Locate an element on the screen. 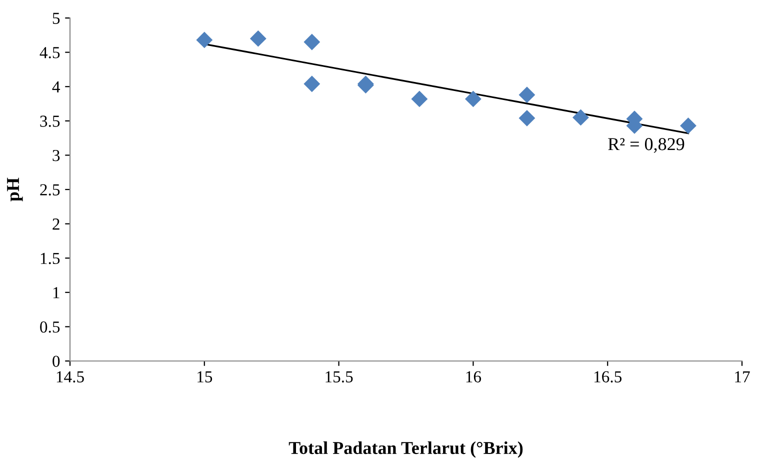  y-tick-label: 2.5 is located at coordinates (50, 190).